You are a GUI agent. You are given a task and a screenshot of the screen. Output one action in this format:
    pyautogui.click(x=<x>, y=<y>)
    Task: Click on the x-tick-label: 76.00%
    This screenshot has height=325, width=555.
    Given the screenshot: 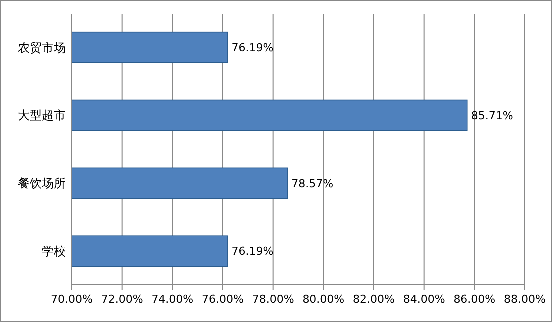 What is the action you would take?
    pyautogui.click(x=223, y=299)
    